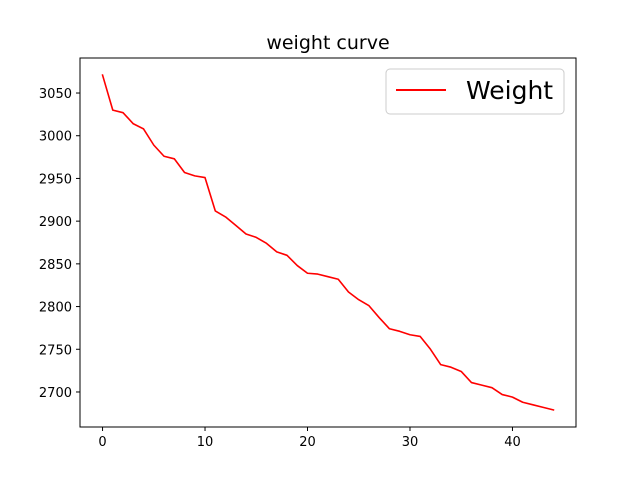 This screenshot has height=480, width=640. I want to click on chart-title: weight curve, so click(327, 43).